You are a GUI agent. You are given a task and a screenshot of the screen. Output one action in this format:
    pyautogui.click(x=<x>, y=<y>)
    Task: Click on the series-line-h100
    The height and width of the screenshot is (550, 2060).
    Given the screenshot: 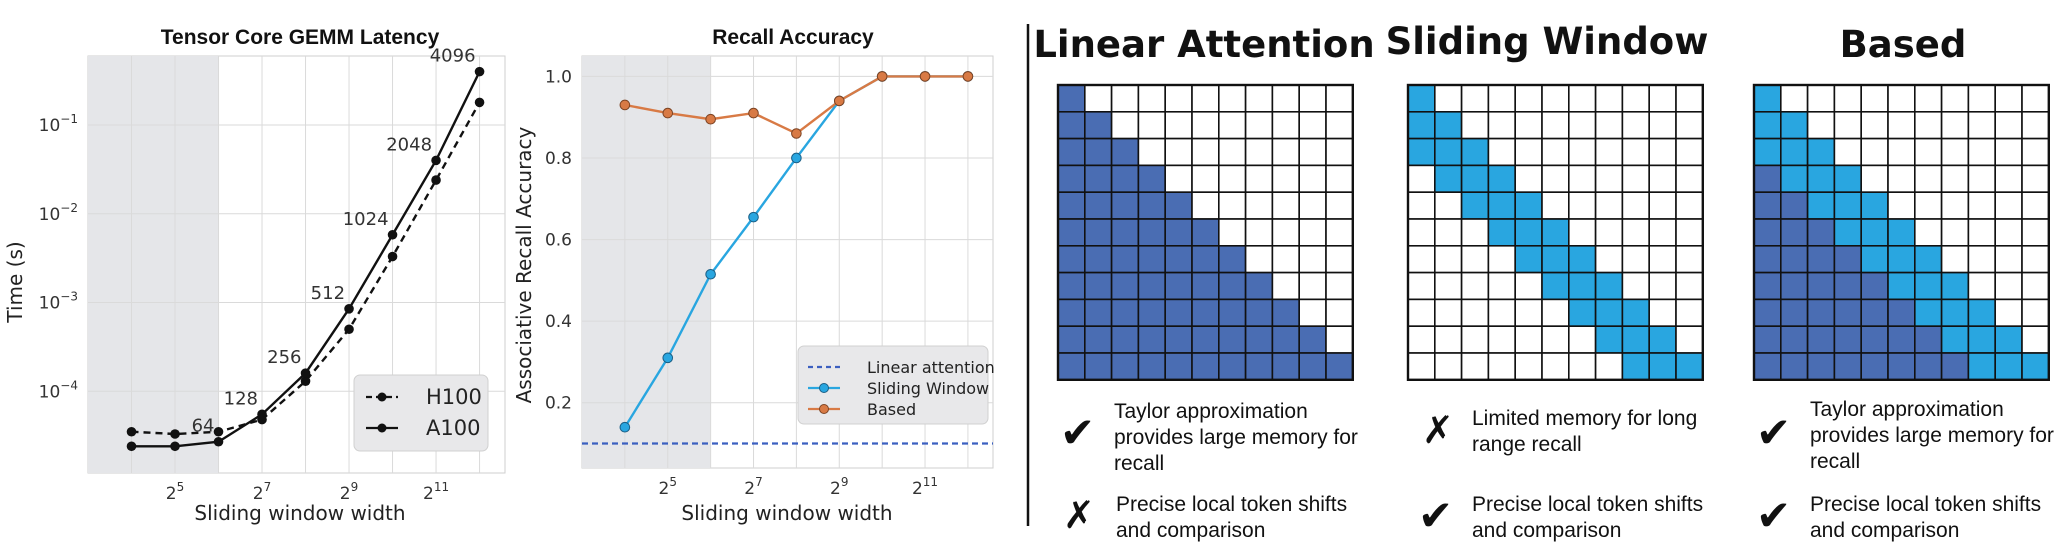 What is the action you would take?
    pyautogui.click(x=306, y=268)
    